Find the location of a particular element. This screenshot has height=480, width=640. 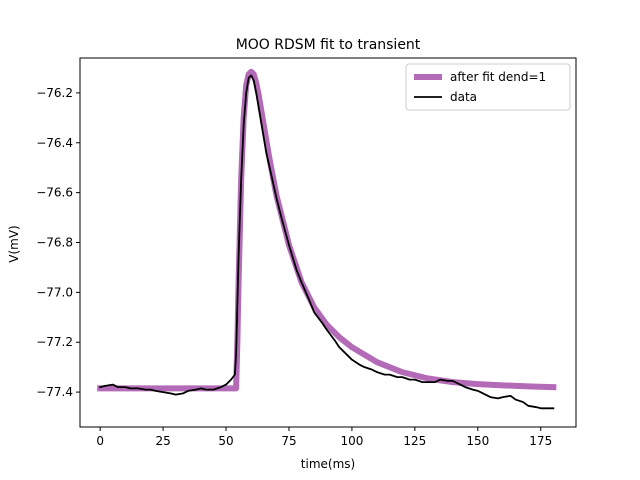

y-tick-label: −76.4 is located at coordinates (54, 143).